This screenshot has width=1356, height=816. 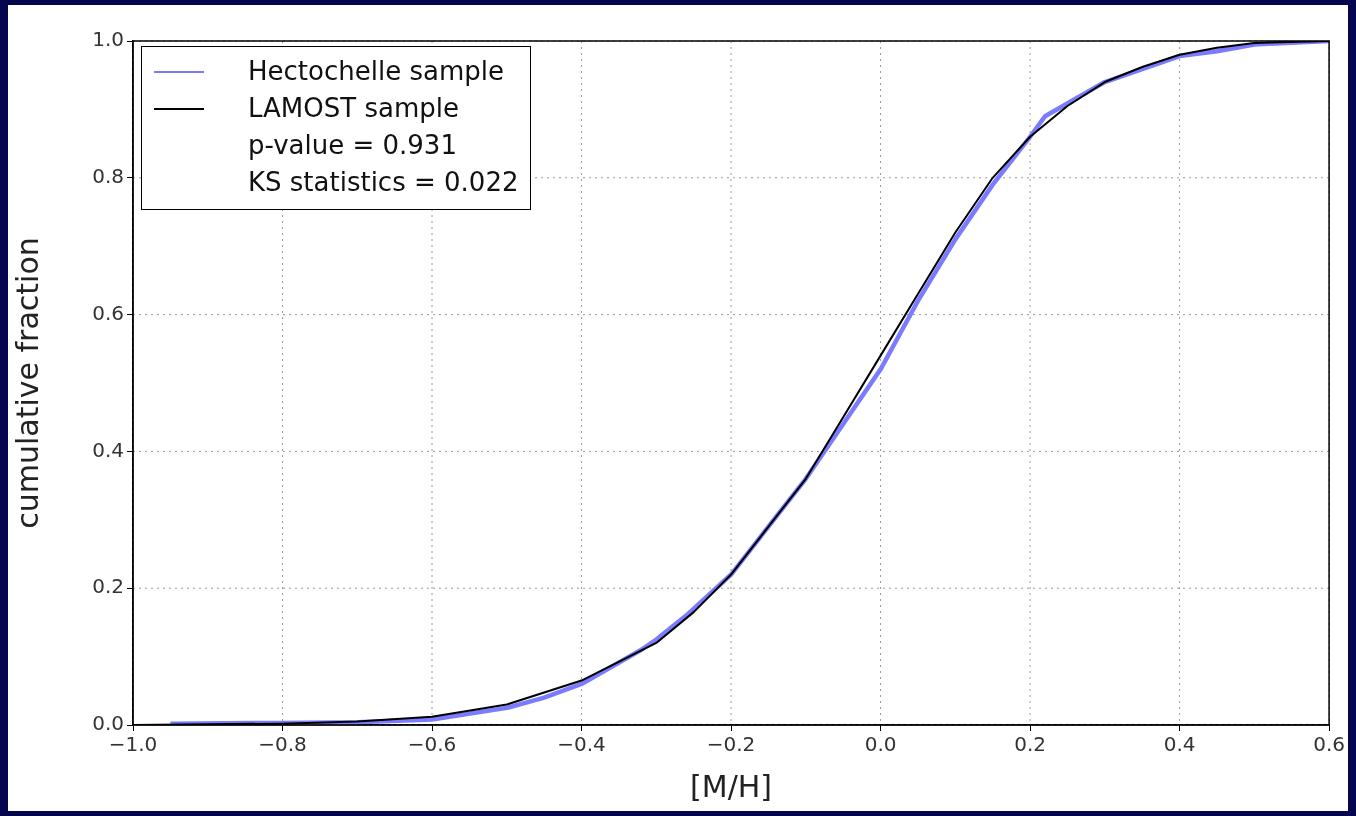 What do you see at coordinates (376, 71) in the screenshot?
I see `legend-label: Hectochelle sample` at bounding box center [376, 71].